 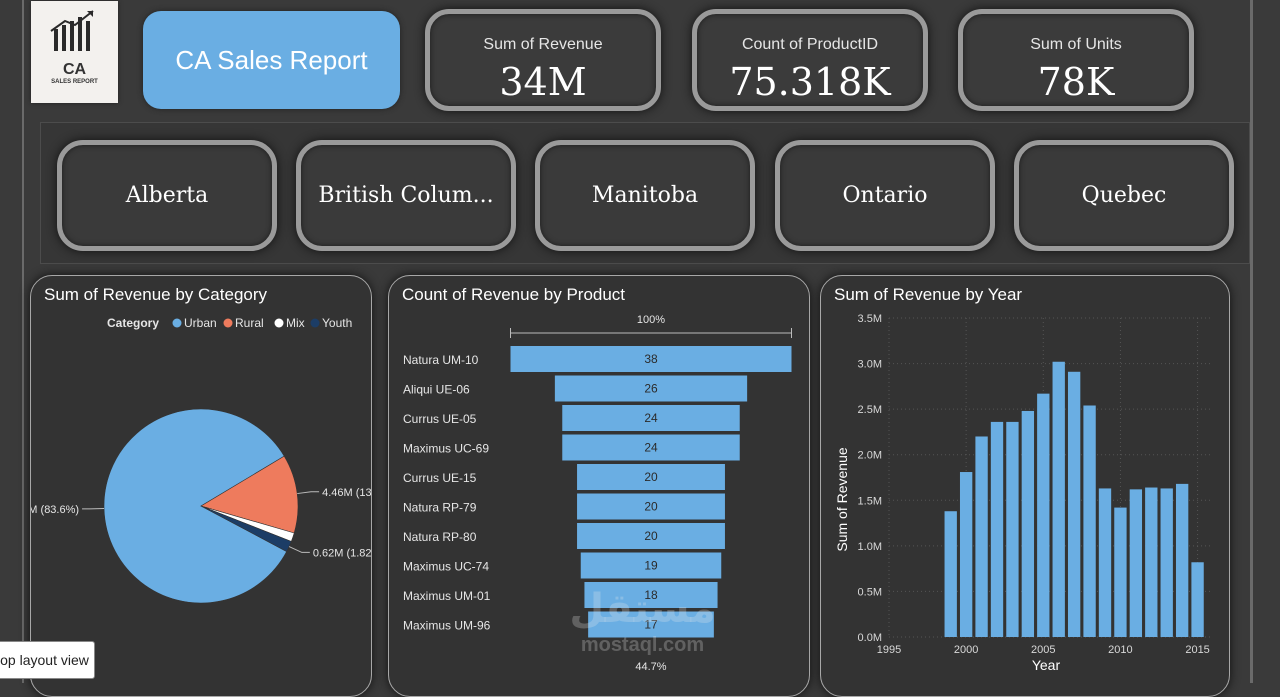 I want to click on funnel-category-label: Aliqui UE-06, so click(x=436, y=390).